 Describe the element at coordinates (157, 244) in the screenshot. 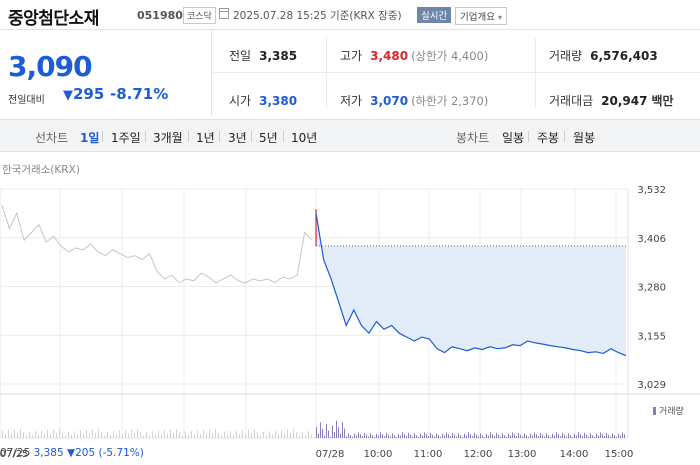

I see `prev-day-line` at that location.